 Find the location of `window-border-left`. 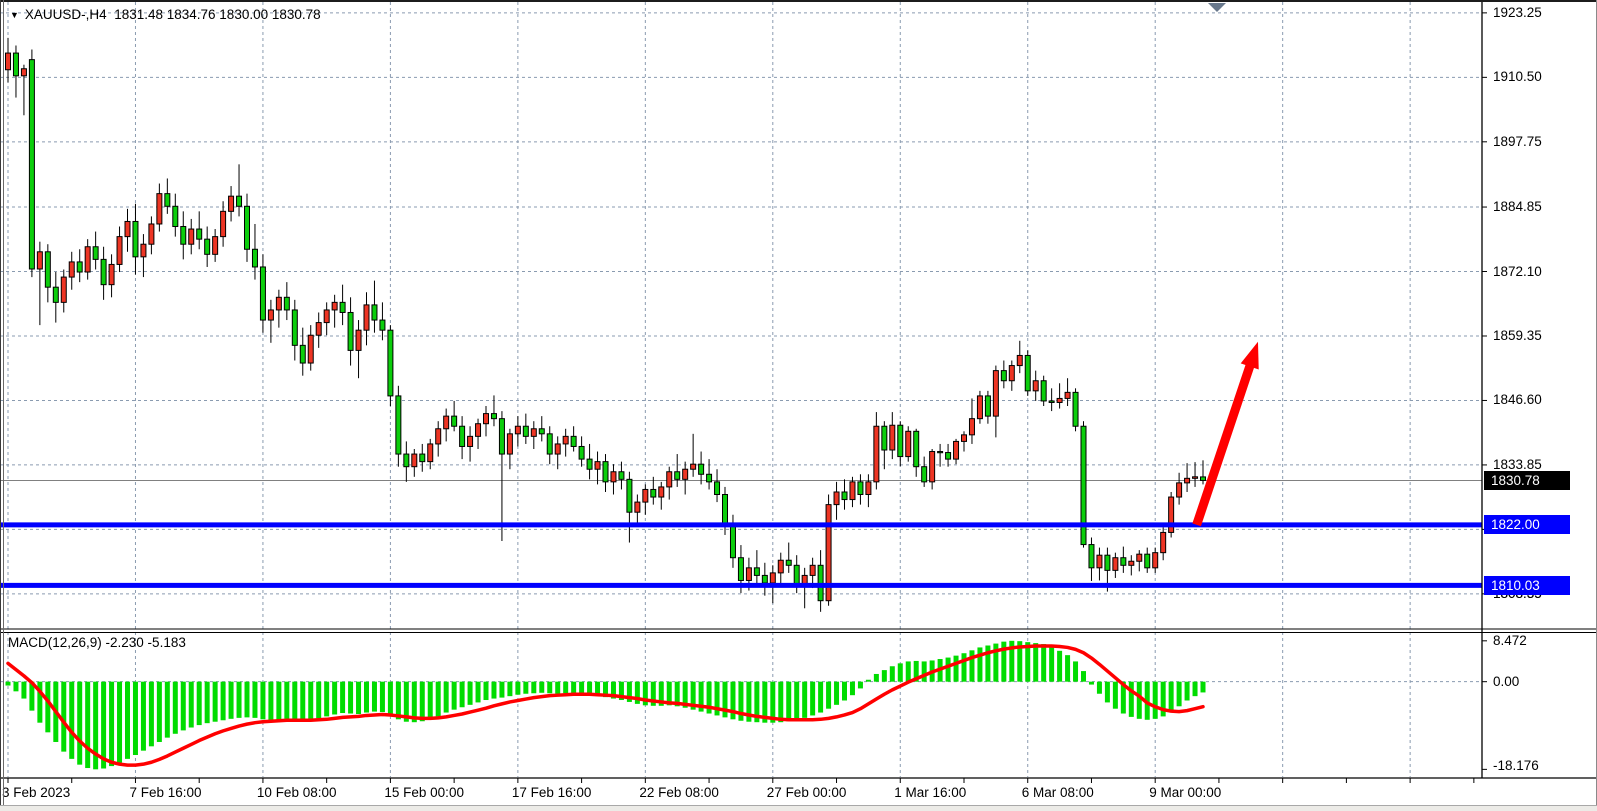

window-border-left is located at coordinates (0, 405).